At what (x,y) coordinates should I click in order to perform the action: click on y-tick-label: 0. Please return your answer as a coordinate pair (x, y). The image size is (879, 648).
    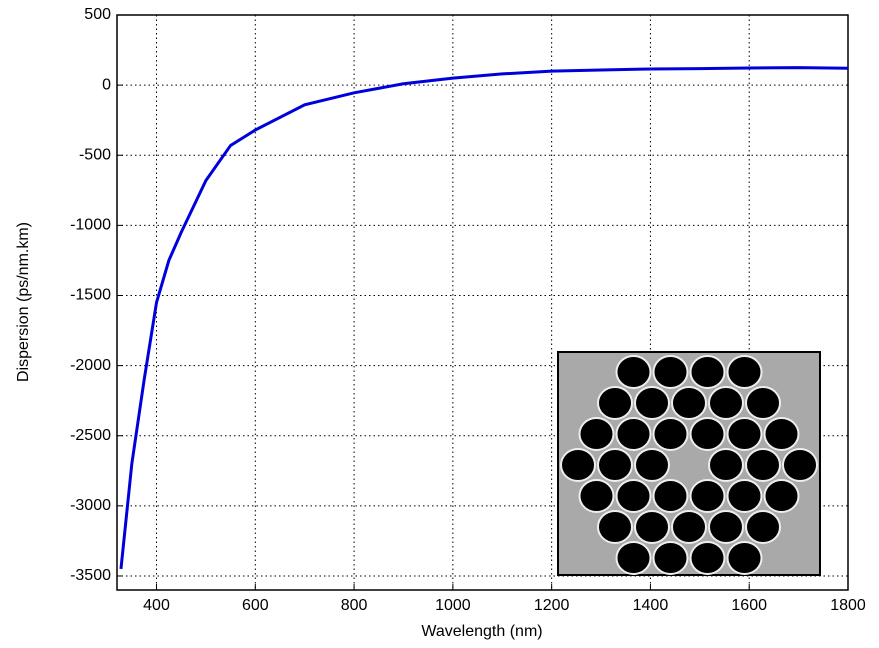
    Looking at the image, I should click on (106, 84).